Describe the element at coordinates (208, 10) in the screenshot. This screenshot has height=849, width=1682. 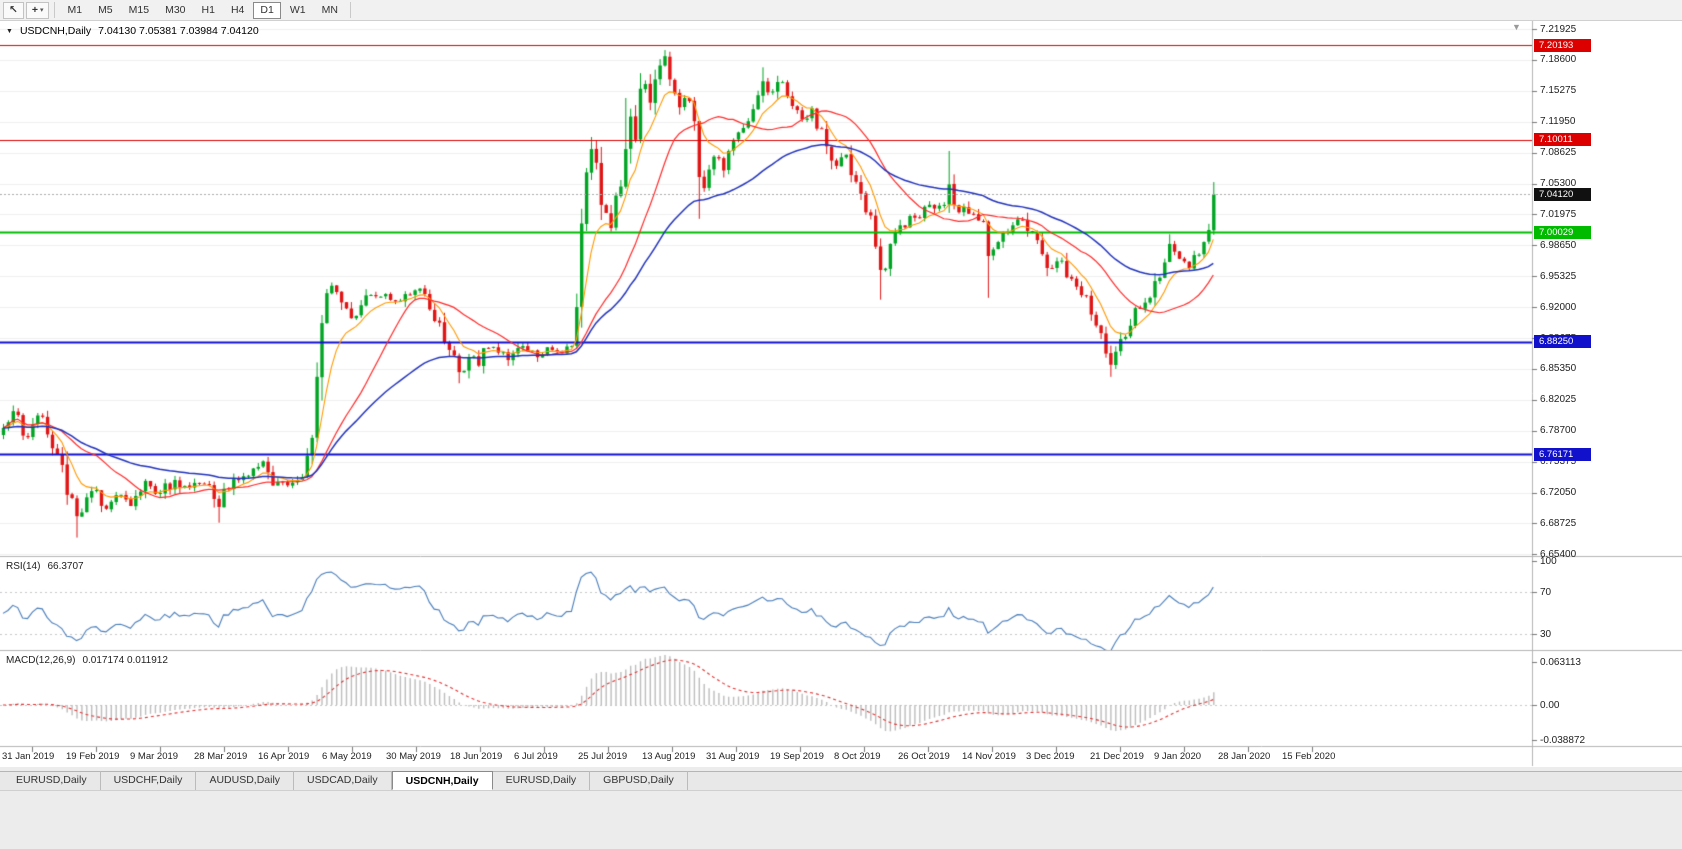
I see `timeframe-button-h1: H1` at that location.